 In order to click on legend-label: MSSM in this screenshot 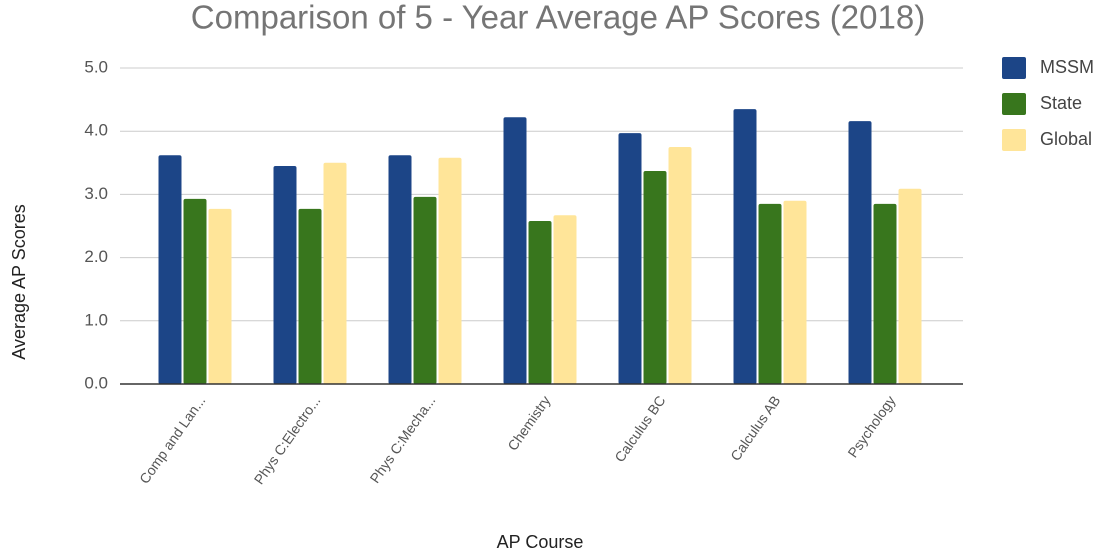, I will do `click(1067, 67)`.